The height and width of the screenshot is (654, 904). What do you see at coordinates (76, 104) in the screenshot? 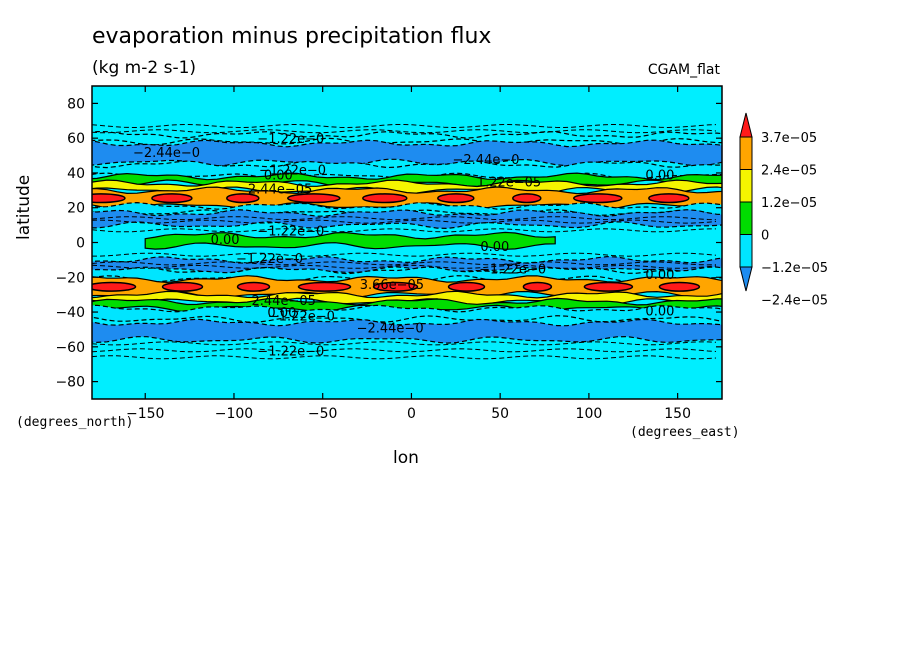
I see `y-tick-label: 80` at bounding box center [76, 104].